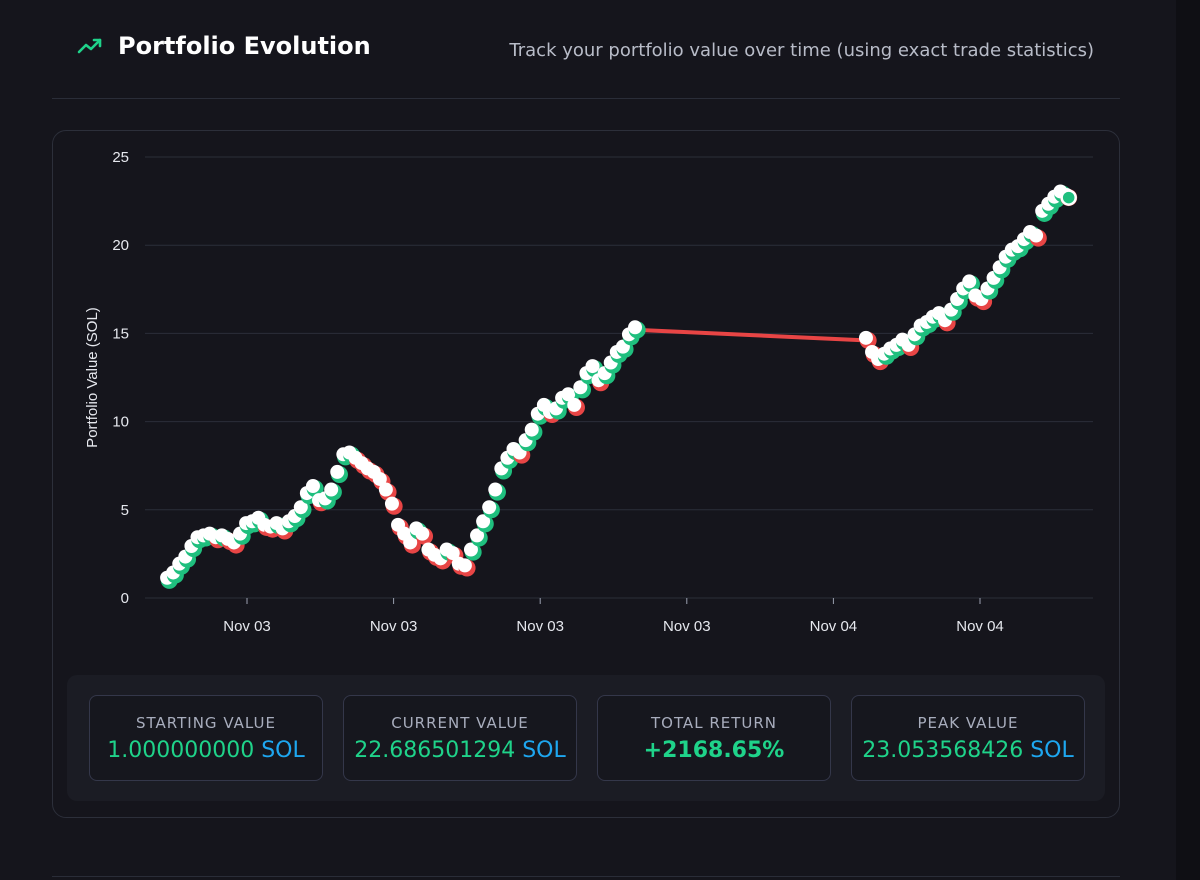 This screenshot has width=1200, height=880. I want to click on stat-value: +2168.65%, so click(714, 750).